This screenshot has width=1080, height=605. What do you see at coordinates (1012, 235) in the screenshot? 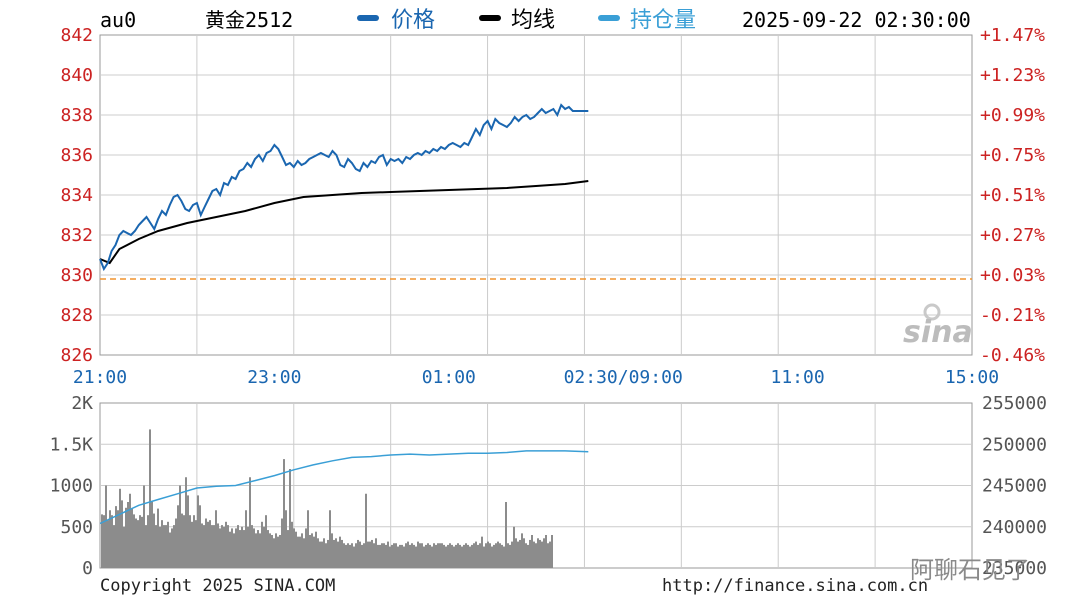
I see `percent-tick-label: +0.27%` at bounding box center [1012, 235].